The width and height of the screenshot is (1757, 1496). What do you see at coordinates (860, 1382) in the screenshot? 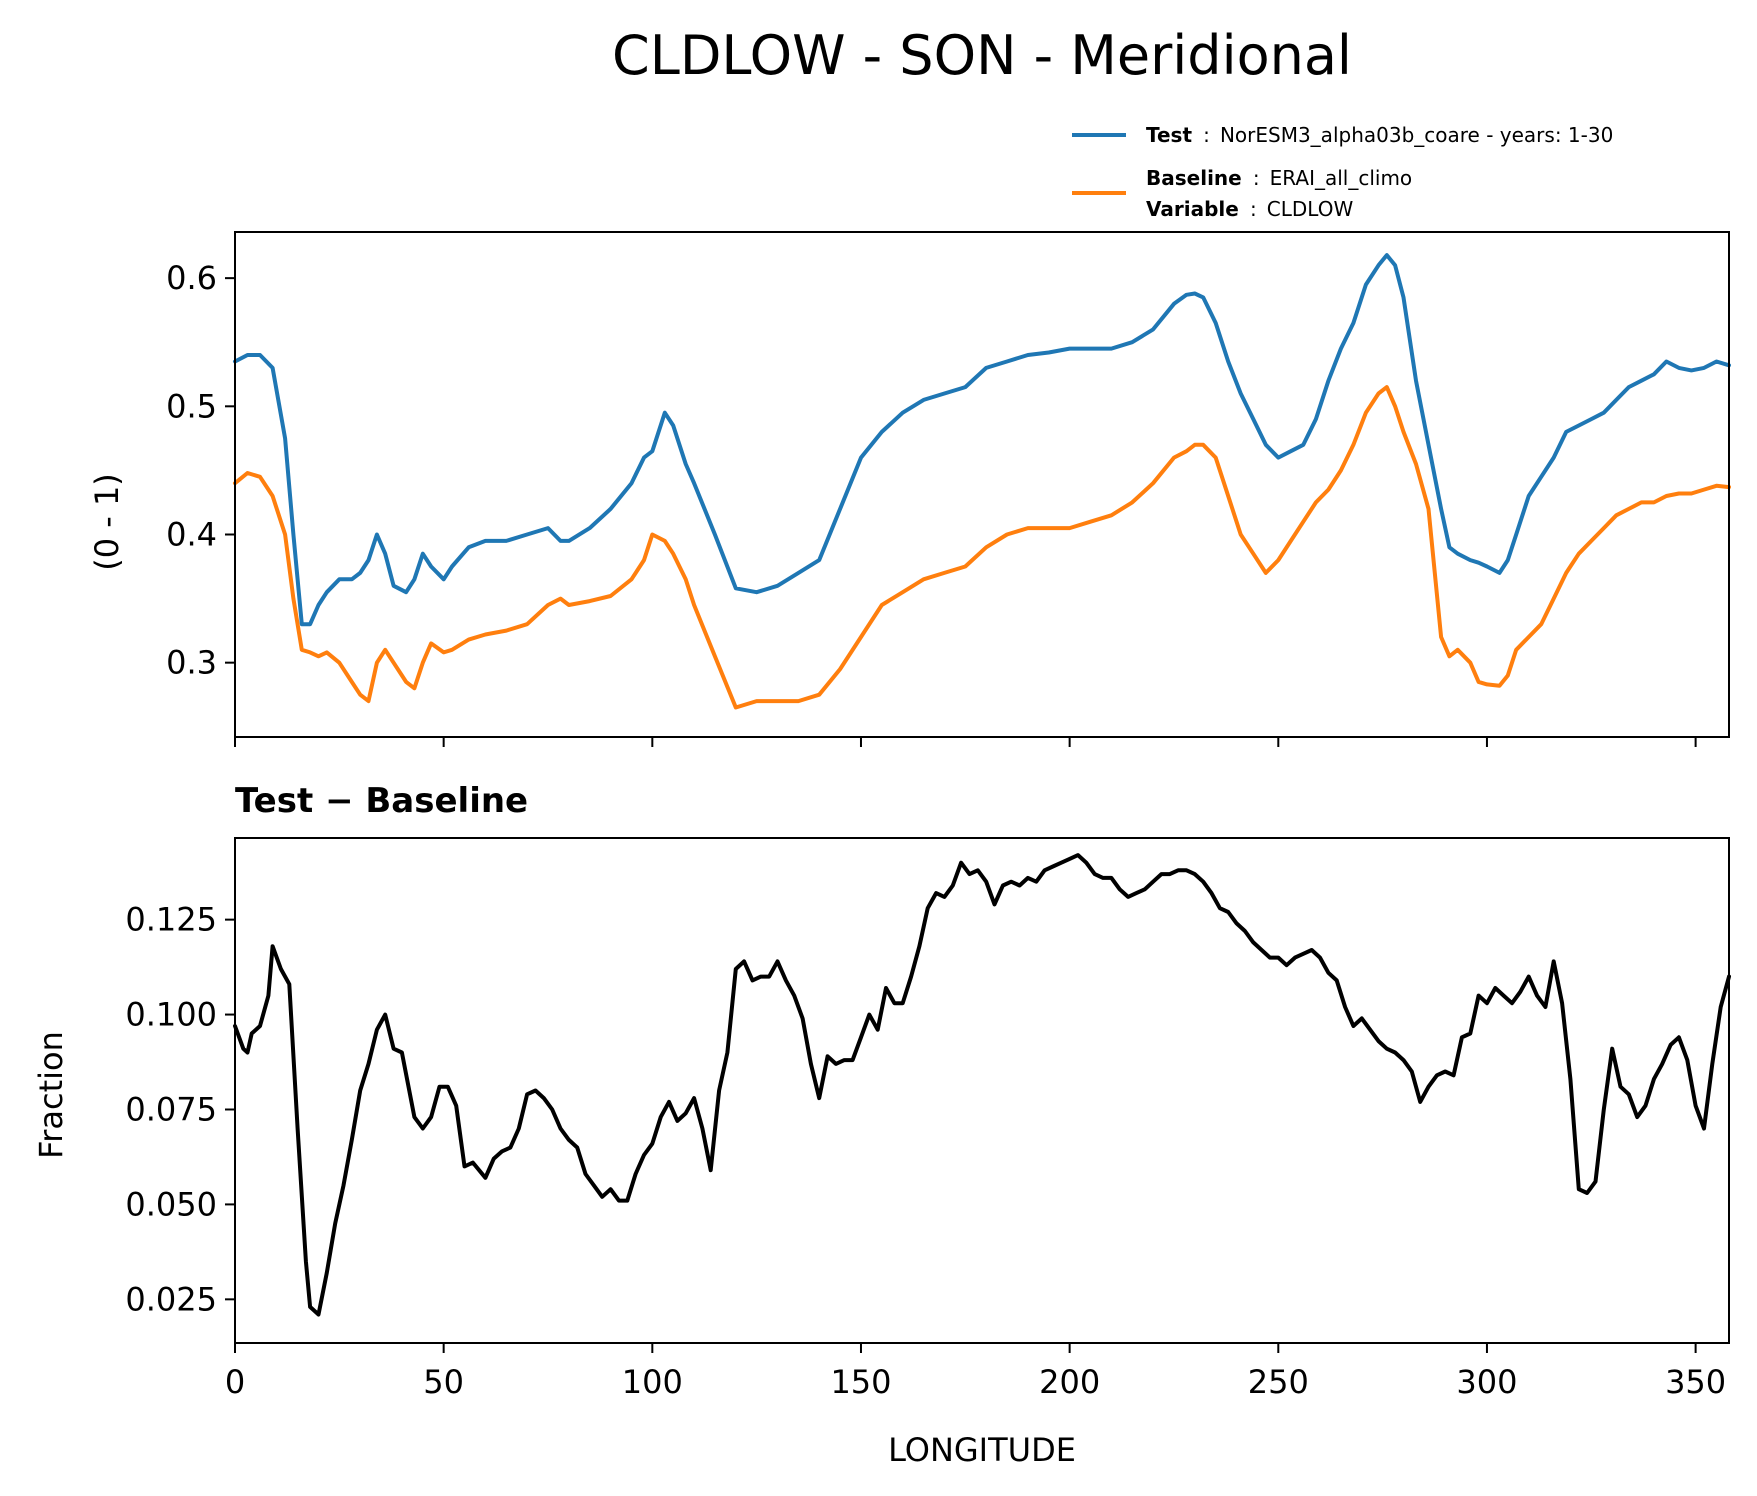
I see `bottom-x-tick-label: 150` at bounding box center [860, 1382].